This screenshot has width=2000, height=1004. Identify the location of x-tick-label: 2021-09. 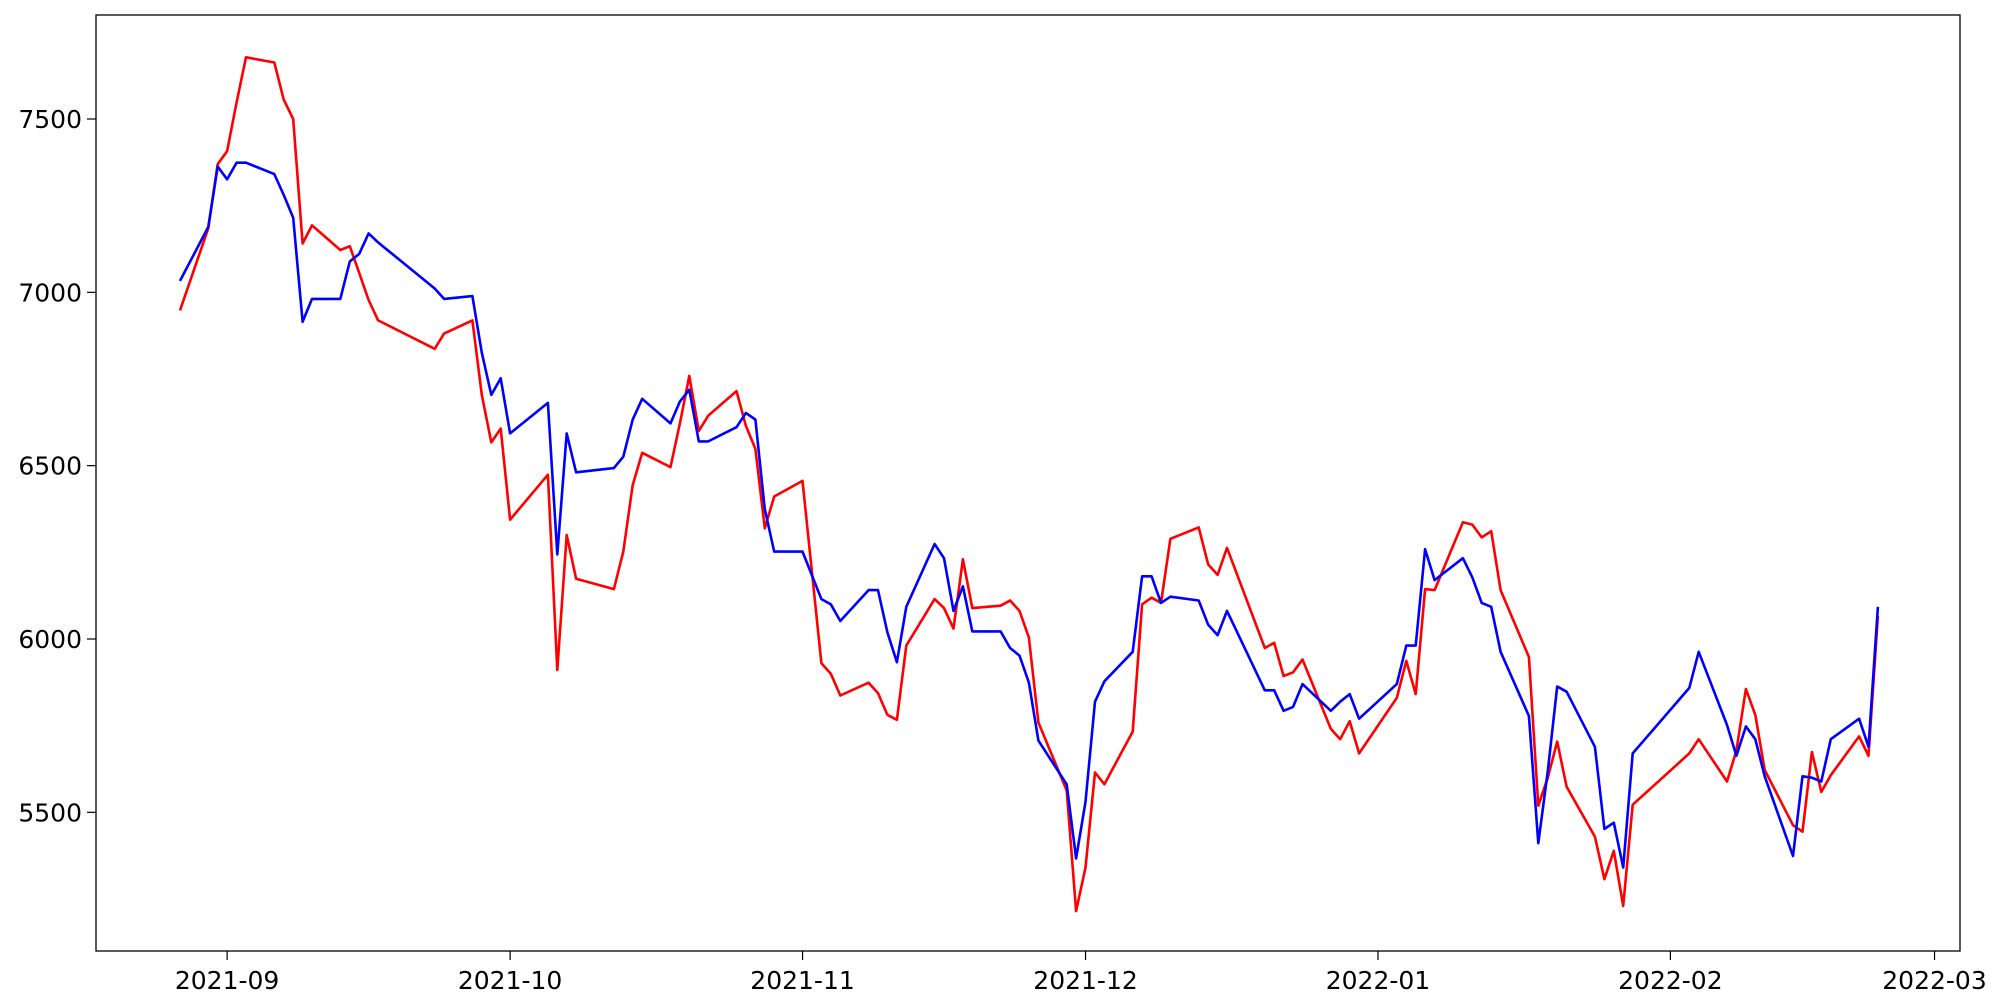
(227, 980).